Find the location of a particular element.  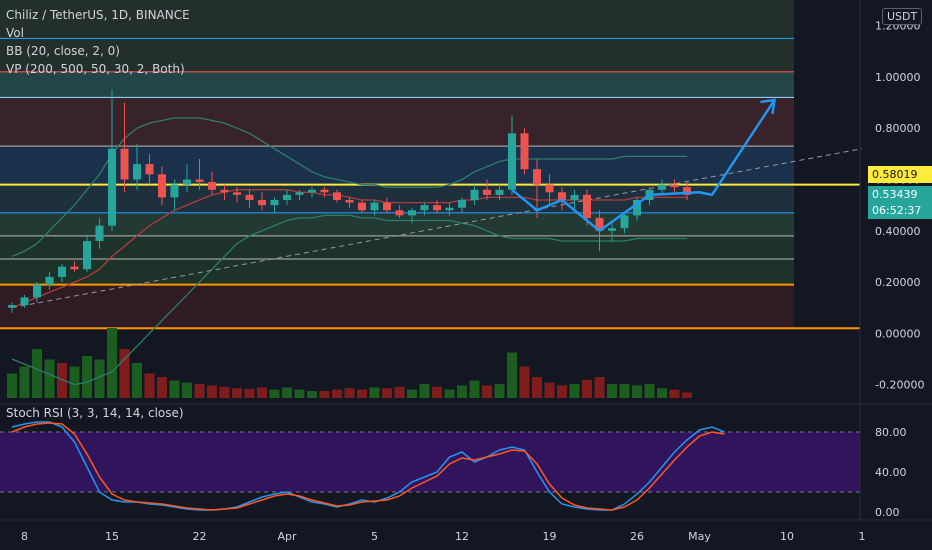

rsi-tick-label: 0.00 is located at coordinates (887, 512).